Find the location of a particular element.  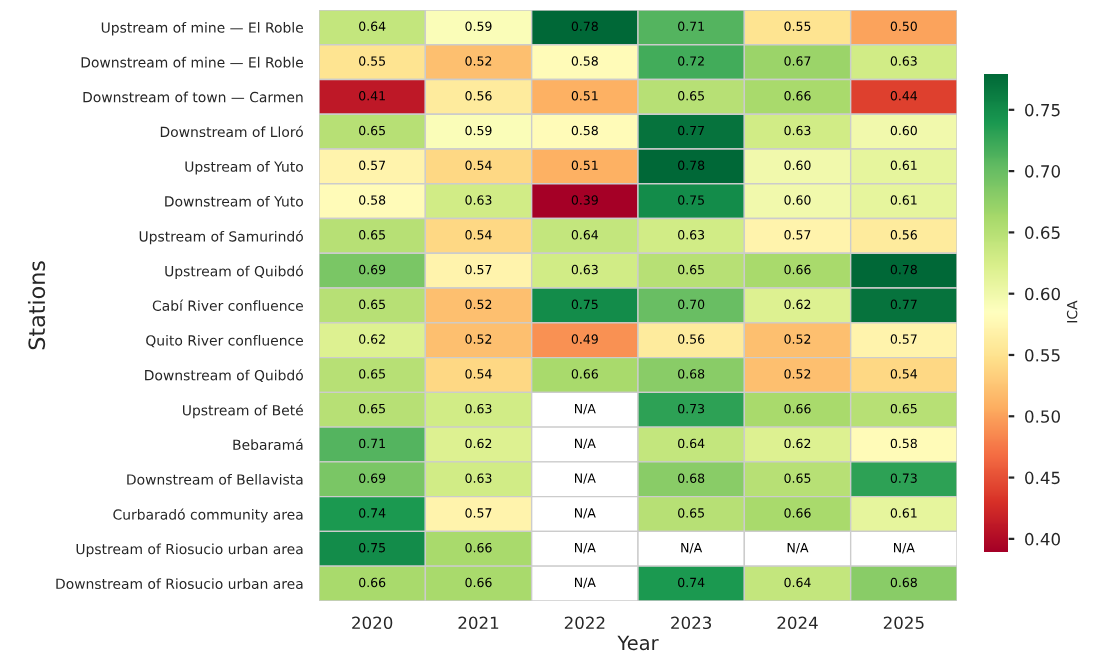

y-axis-title: Stations is located at coordinates (36, 305).